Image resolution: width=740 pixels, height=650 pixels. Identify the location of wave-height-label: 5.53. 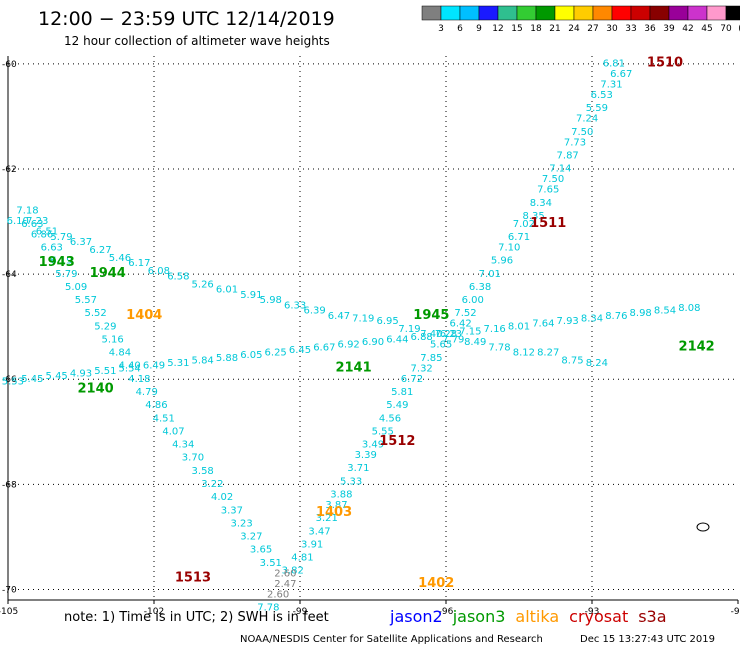
(13, 382).